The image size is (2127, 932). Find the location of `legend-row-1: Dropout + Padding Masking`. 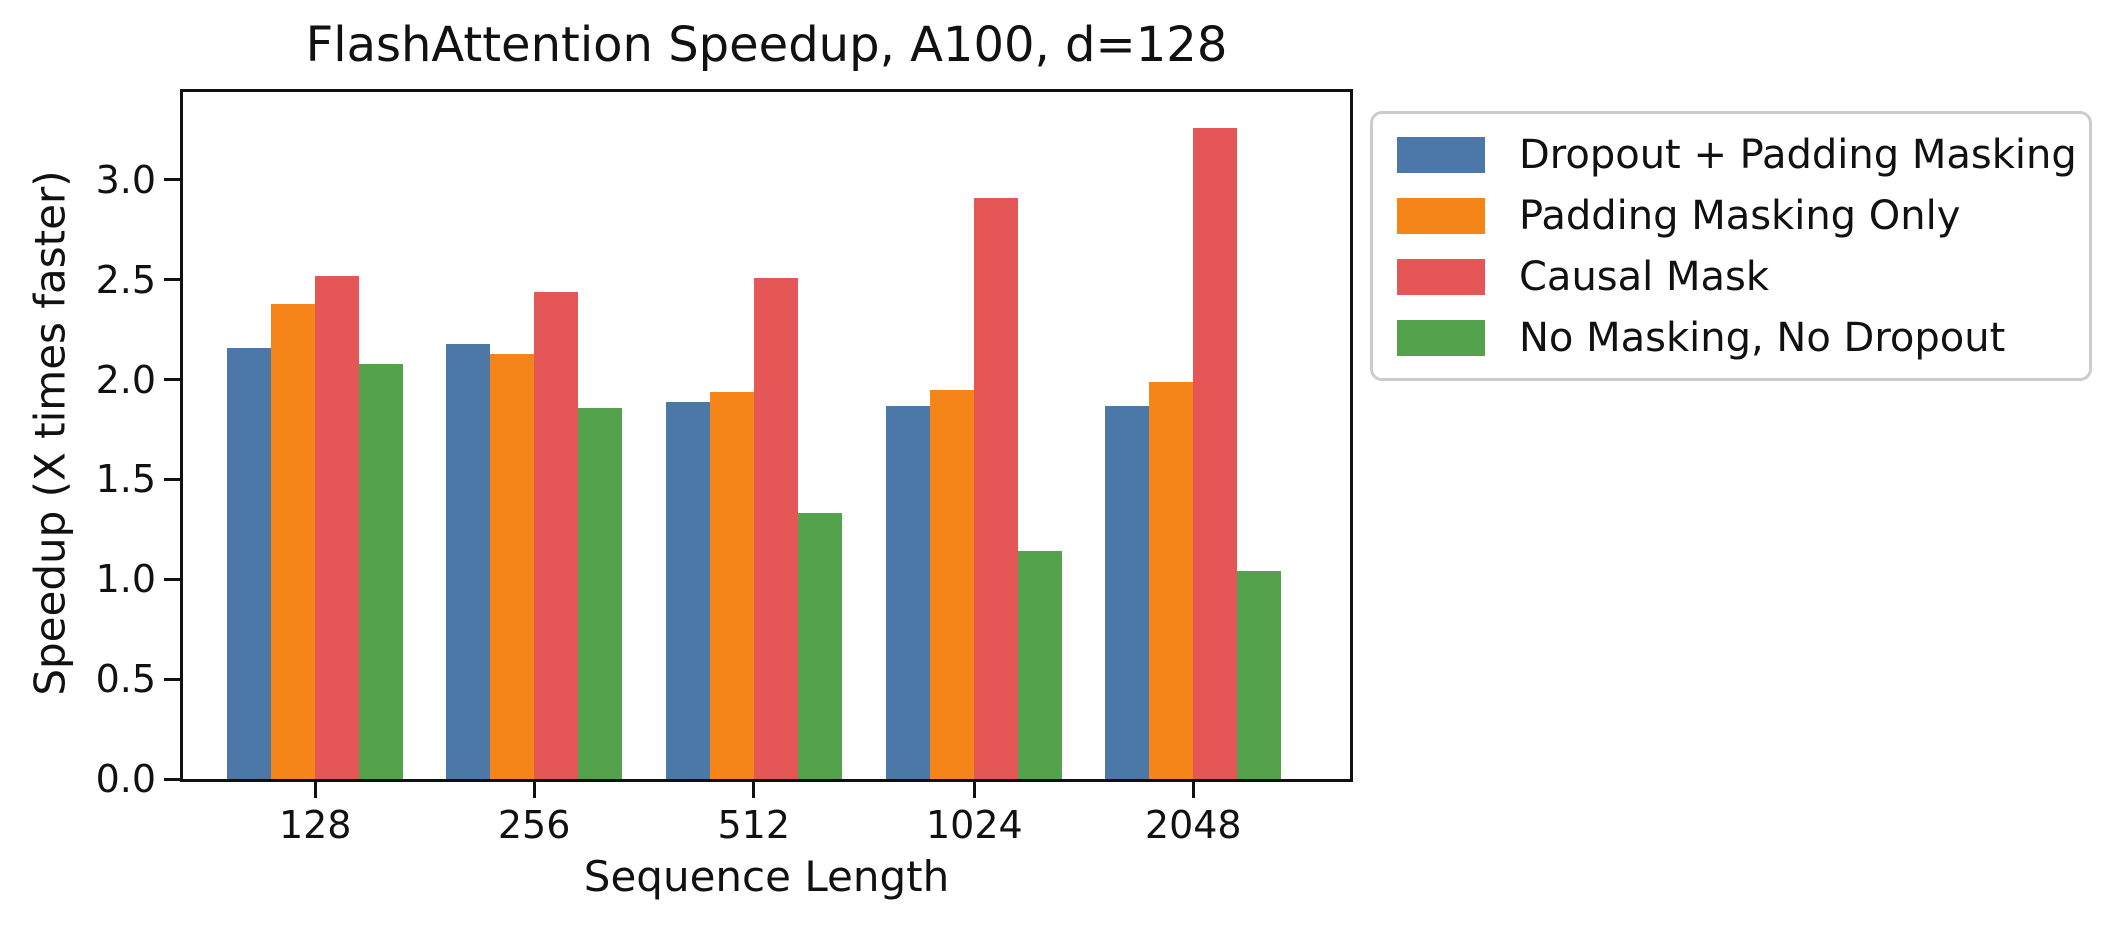

legend-row-1: Dropout + Padding Masking is located at coordinates (1738, 155).